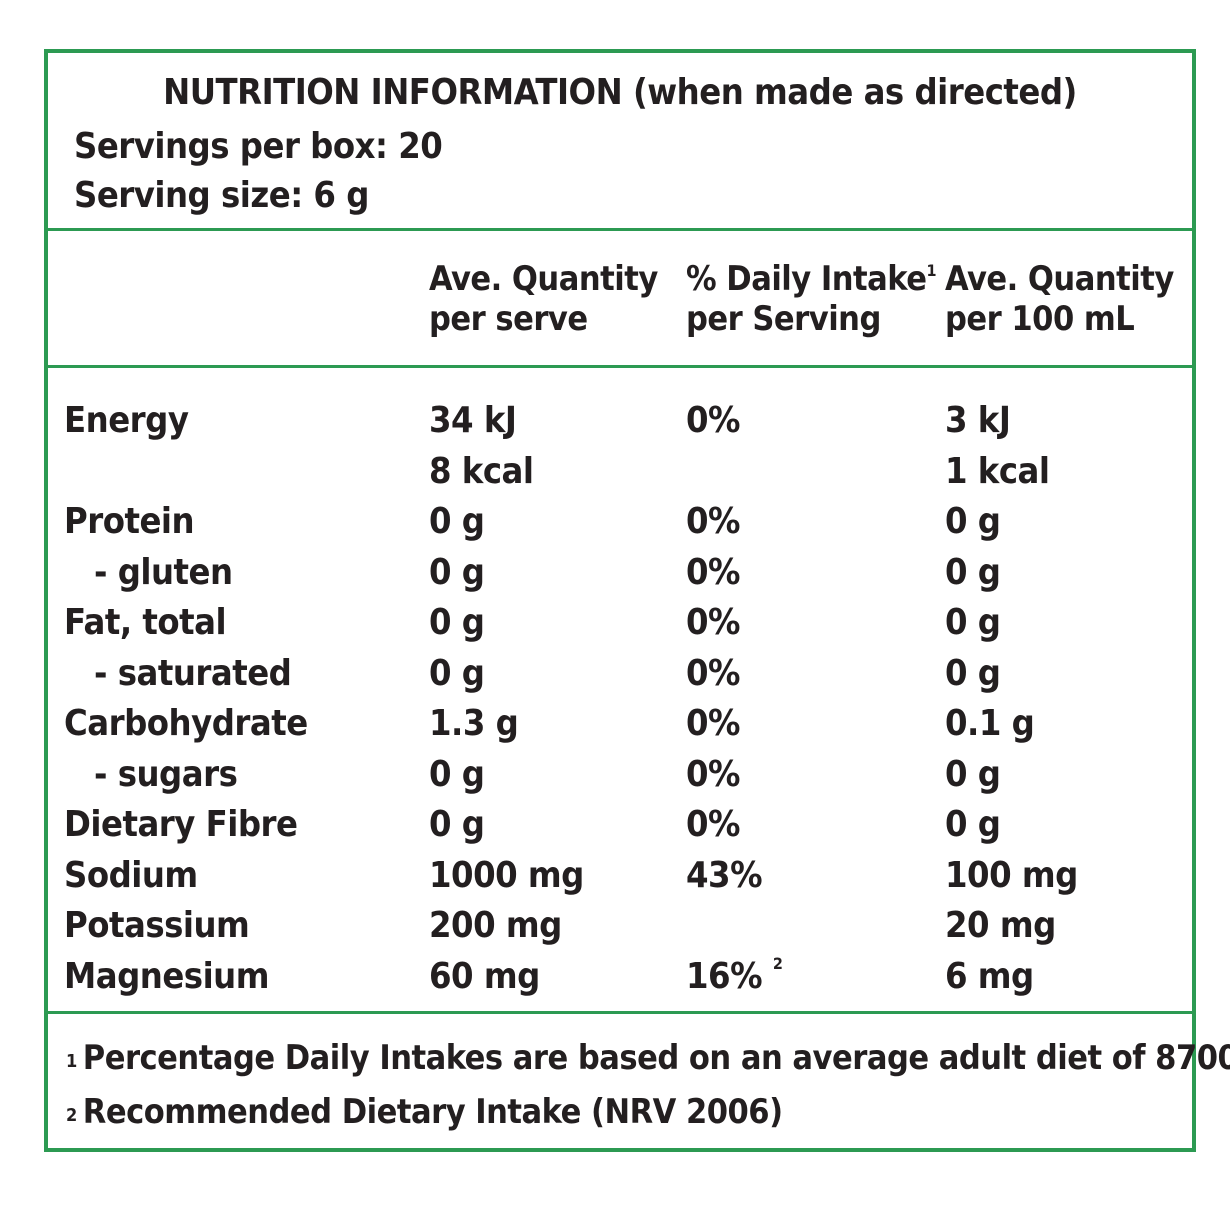 The height and width of the screenshot is (1212, 1230). What do you see at coordinates (126, 420) in the screenshot?
I see `nutrient-name: Energy` at bounding box center [126, 420].